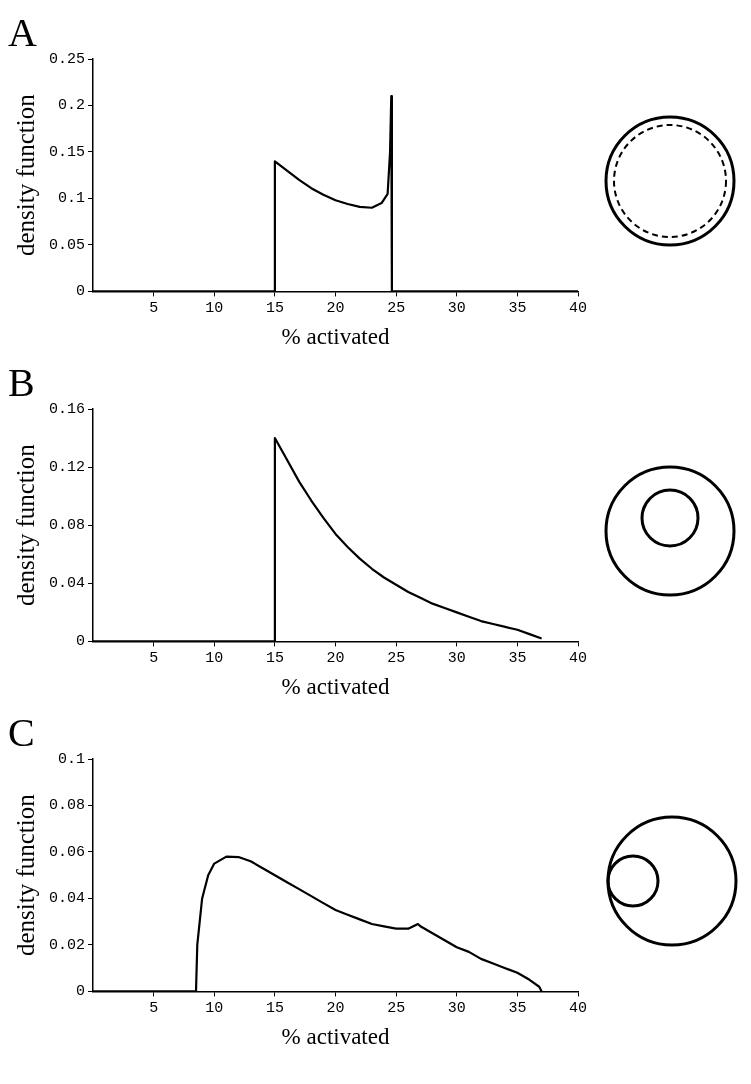 The width and height of the screenshot is (751, 1084). Describe the element at coordinates (22, 31) in the screenshot. I see `chart-title: A` at that location.